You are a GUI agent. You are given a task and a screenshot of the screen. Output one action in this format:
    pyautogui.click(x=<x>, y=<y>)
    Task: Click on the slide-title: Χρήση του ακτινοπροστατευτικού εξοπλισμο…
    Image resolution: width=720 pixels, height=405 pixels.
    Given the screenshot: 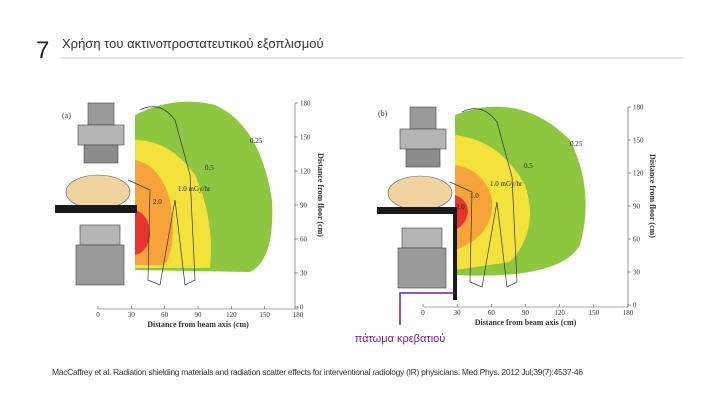 What is the action you would take?
    pyautogui.click(x=193, y=43)
    